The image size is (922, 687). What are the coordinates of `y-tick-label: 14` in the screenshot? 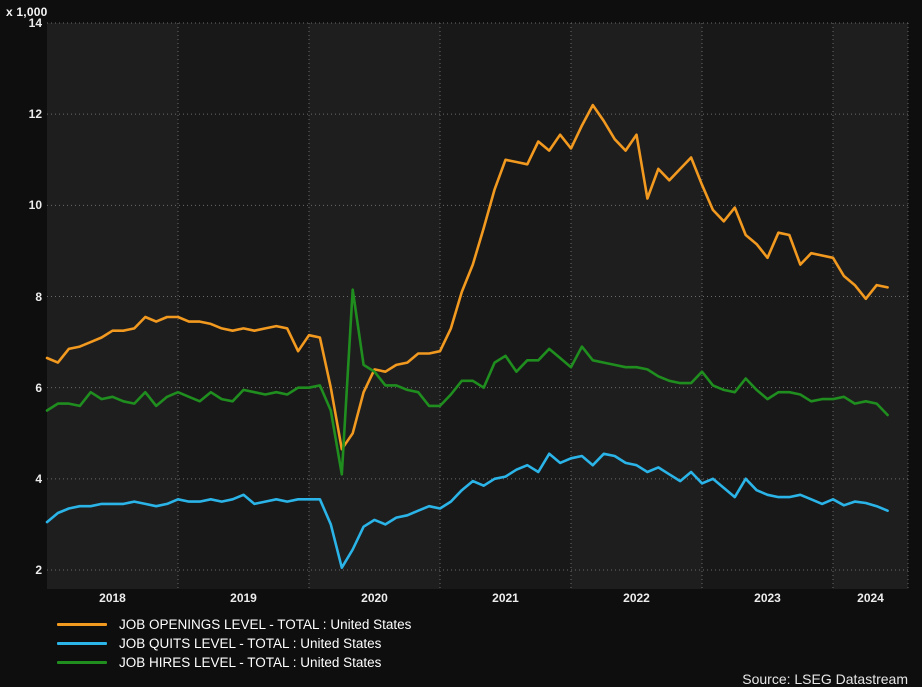 It's located at (35, 23).